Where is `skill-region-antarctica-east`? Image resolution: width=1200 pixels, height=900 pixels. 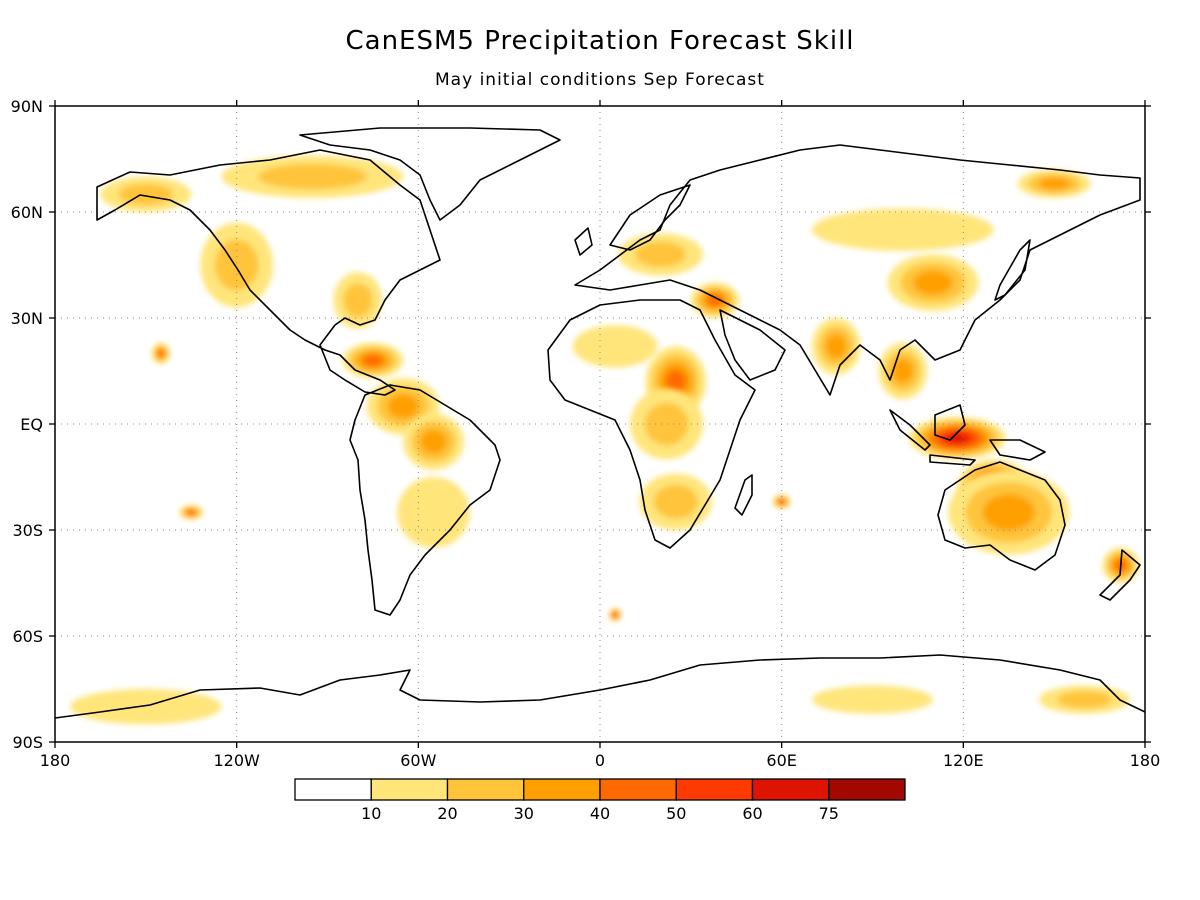 skill-region-antarctica-east is located at coordinates (872, 699).